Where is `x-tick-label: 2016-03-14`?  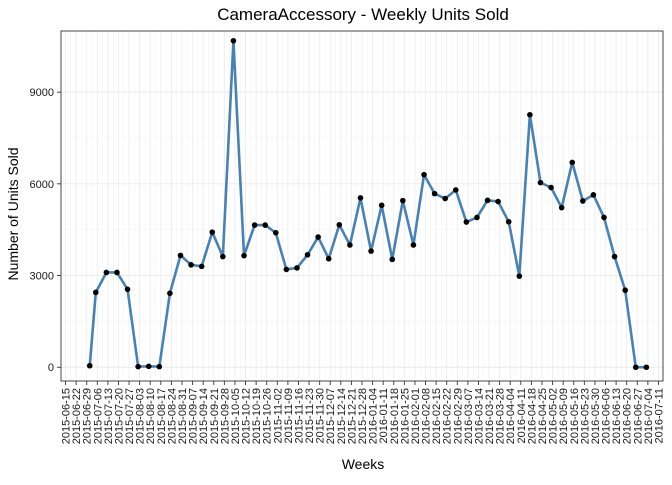 x-tick-label: 2016-03-14 is located at coordinates (479, 416).